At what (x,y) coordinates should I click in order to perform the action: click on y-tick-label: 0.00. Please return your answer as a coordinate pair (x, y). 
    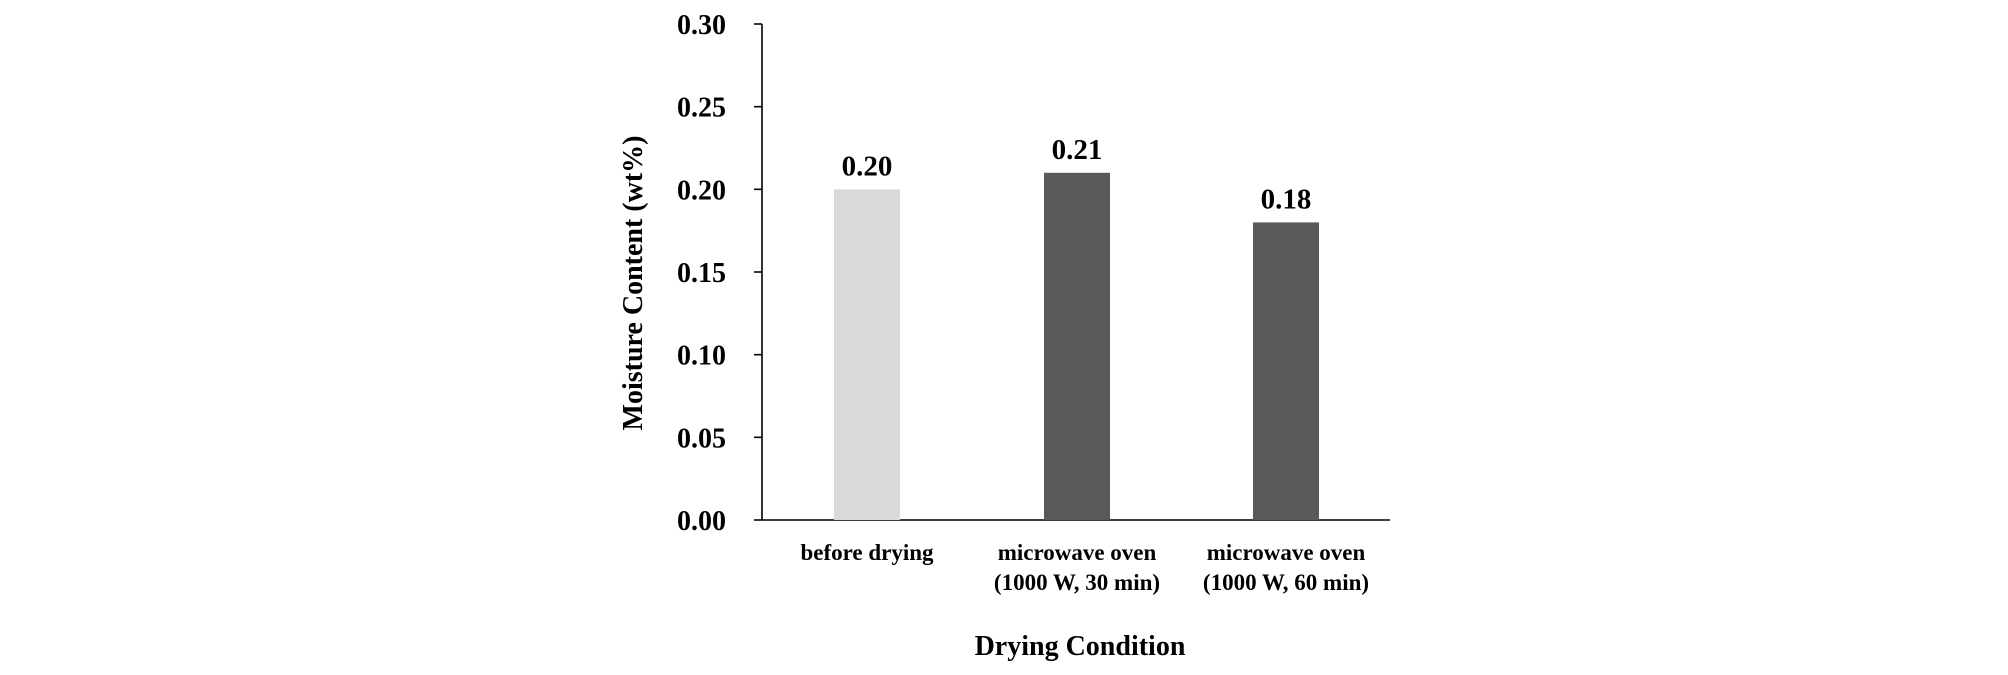
    Looking at the image, I should click on (701, 521).